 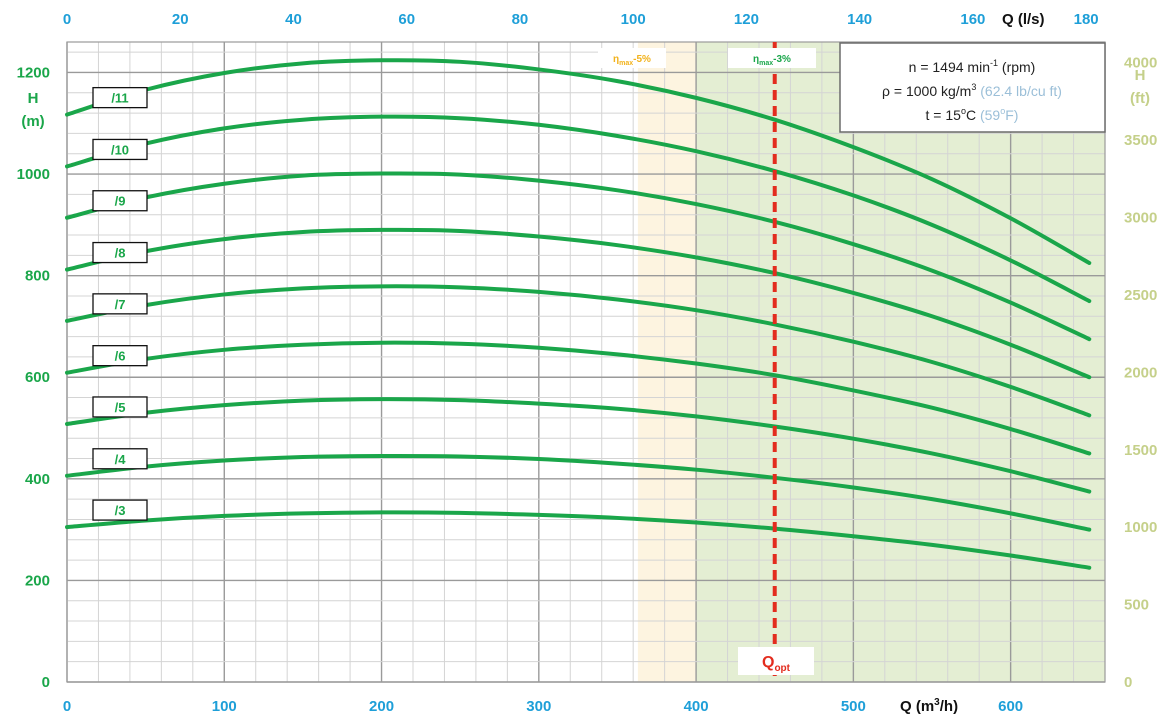 I want to click on curve-label-5: /5, so click(x=120, y=407).